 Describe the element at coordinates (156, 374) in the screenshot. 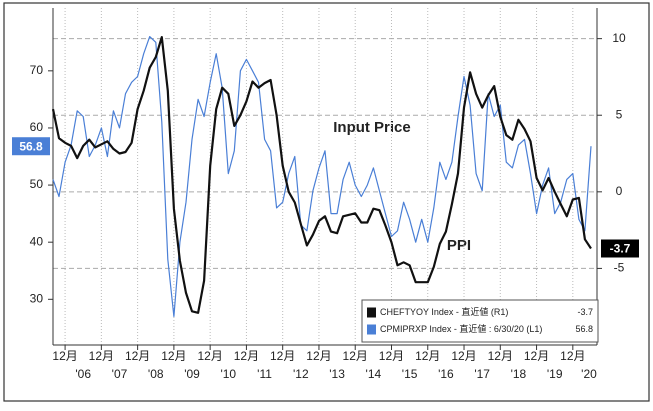

I see `x-year-label: '08` at that location.